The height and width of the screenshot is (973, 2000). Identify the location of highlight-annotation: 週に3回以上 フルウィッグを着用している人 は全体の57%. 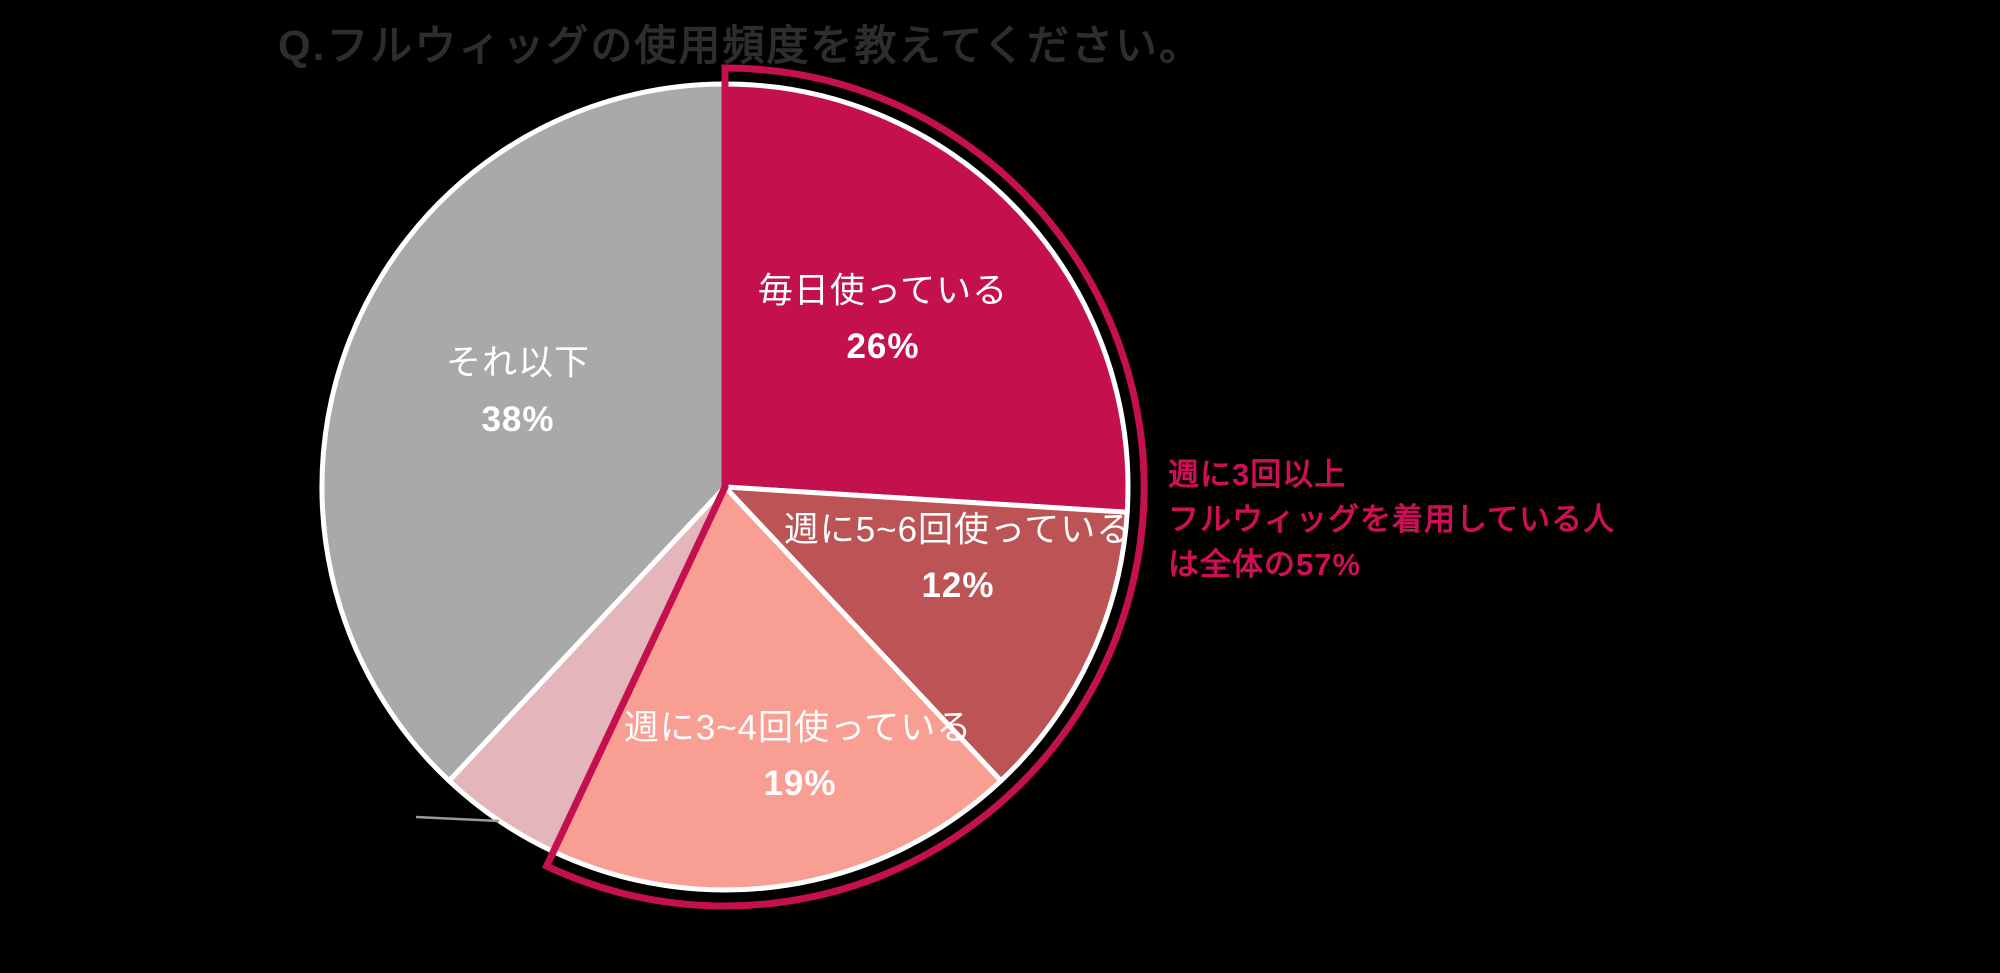
(1391, 519).